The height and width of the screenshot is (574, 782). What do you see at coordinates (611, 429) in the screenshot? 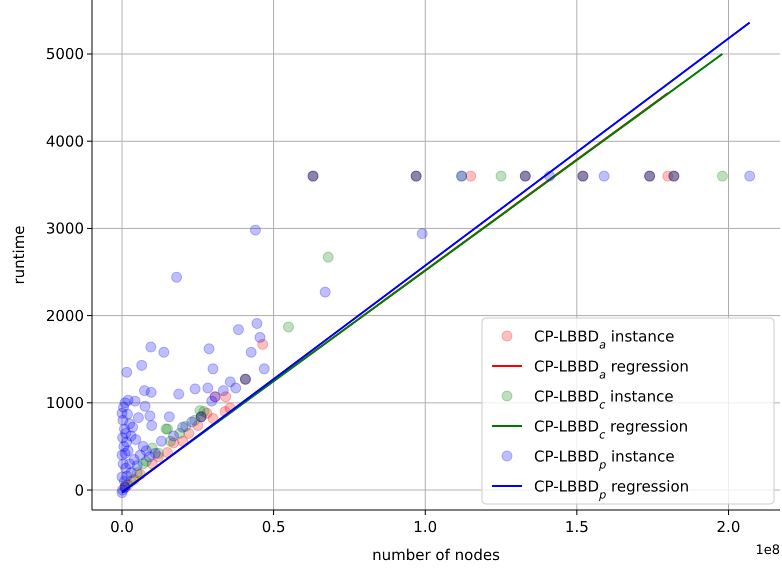
I see `legend-label: CP-LBBD$_{c}$ regression` at bounding box center [611, 429].